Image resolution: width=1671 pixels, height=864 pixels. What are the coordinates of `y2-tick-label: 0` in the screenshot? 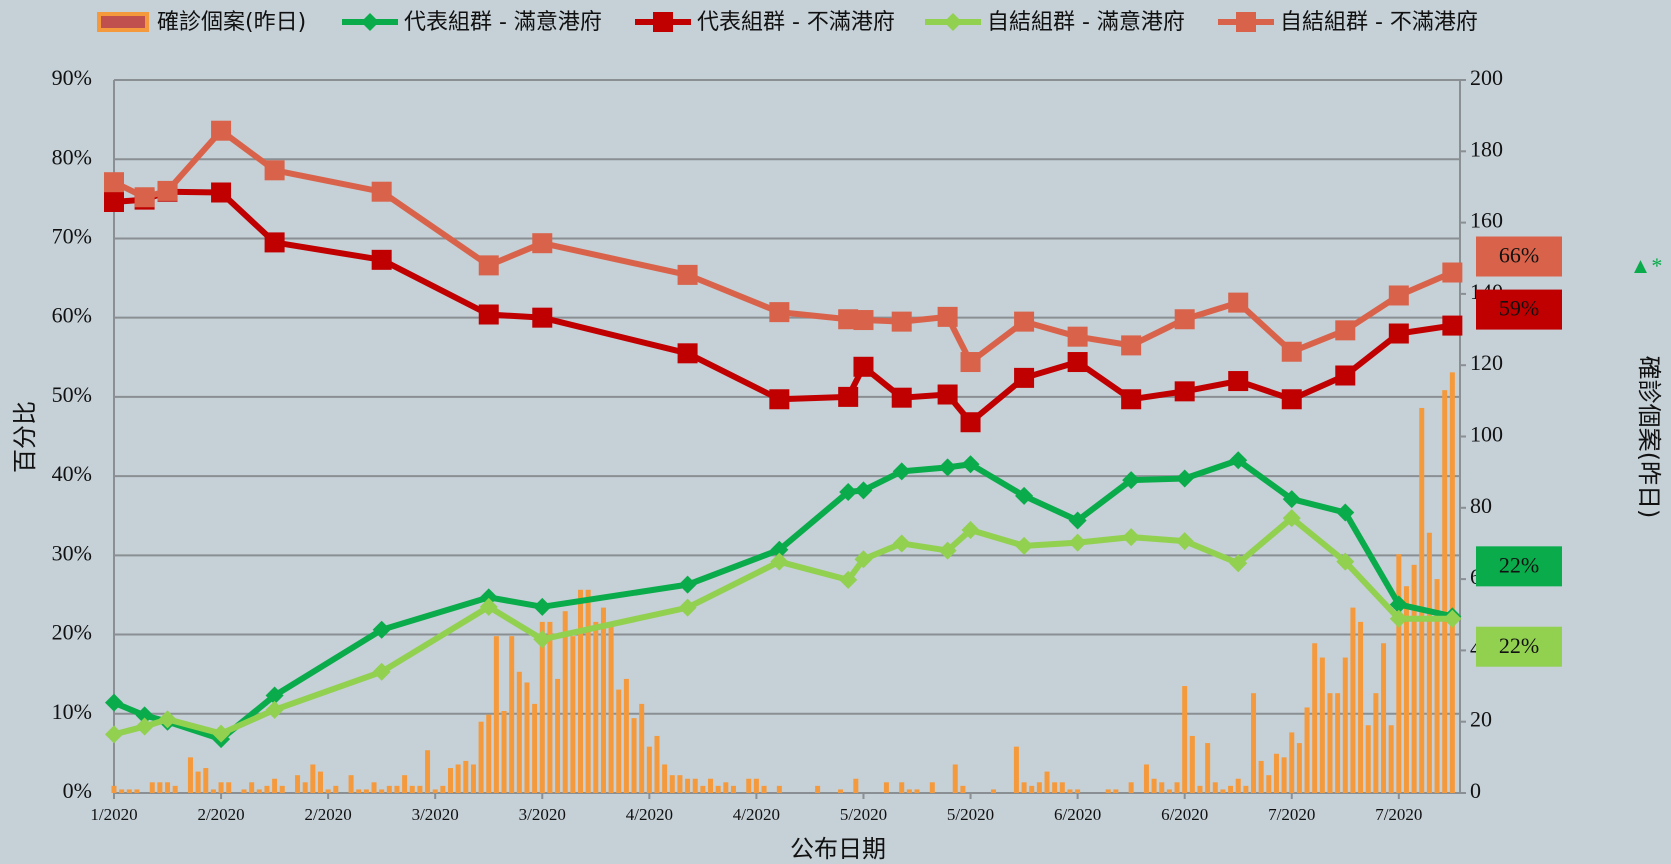 It's located at (1475, 790).